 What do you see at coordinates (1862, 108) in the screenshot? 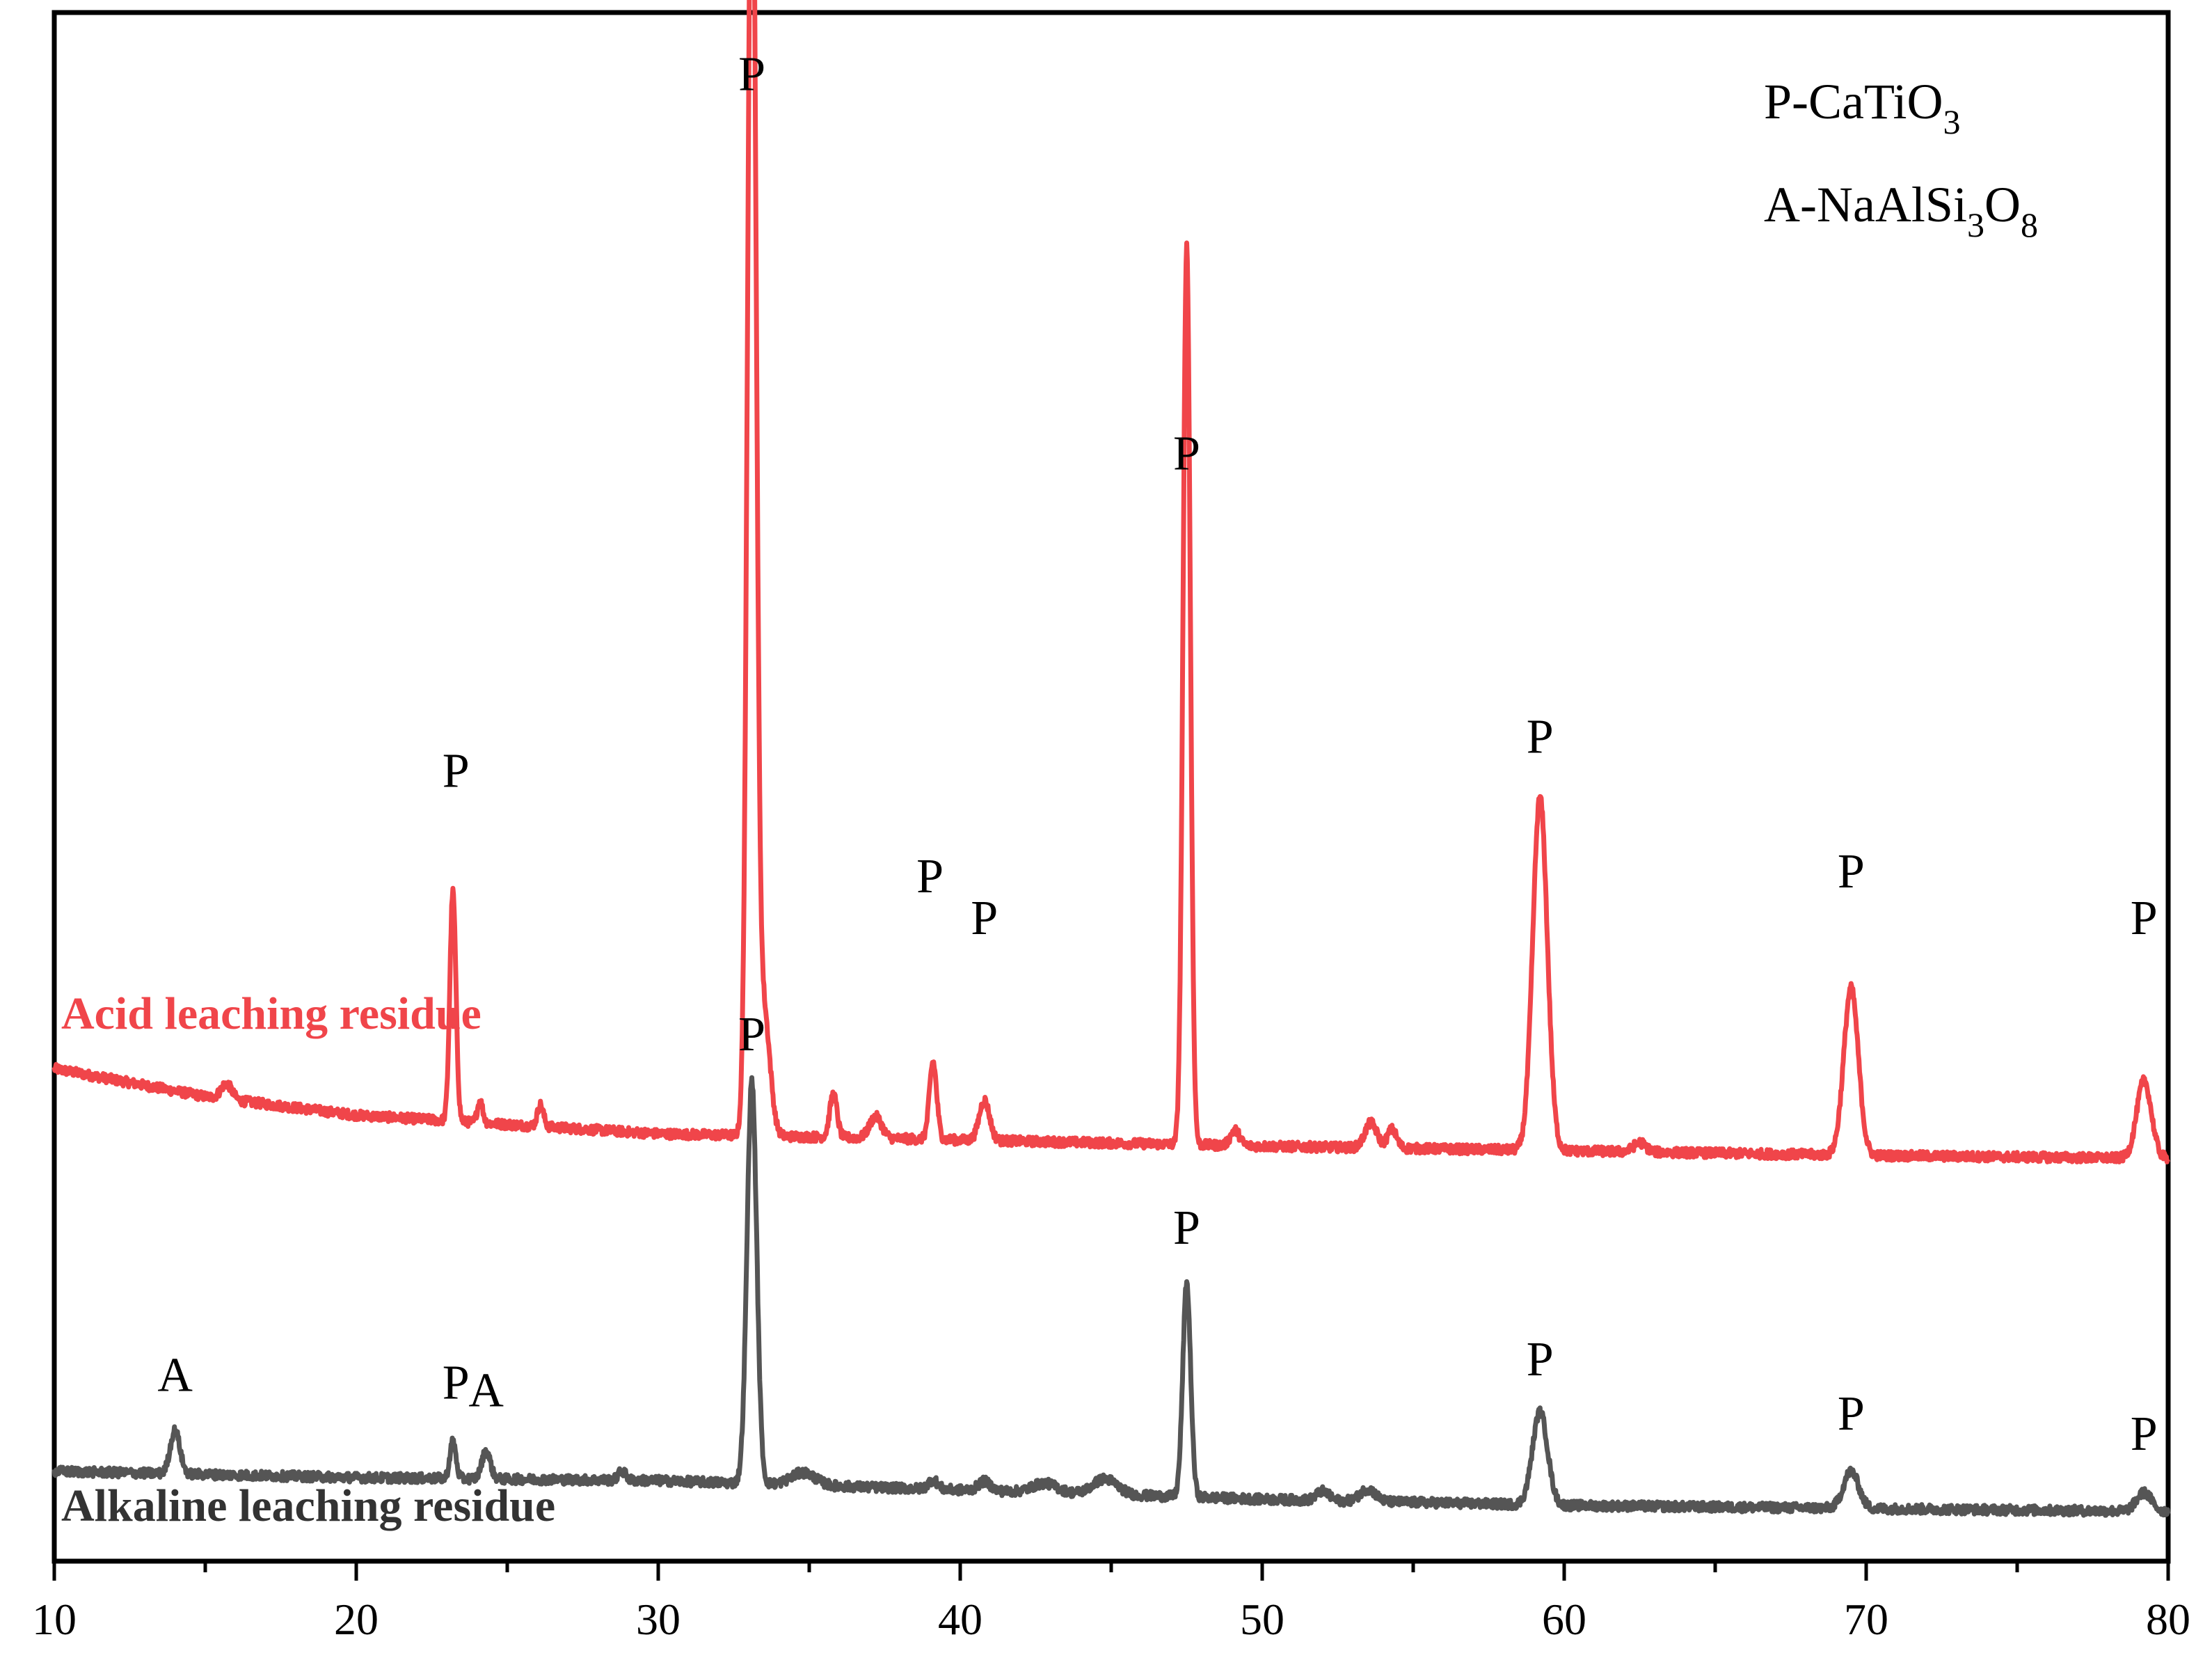
I see `legend-entry-p: P-CaTiO3` at bounding box center [1862, 108].